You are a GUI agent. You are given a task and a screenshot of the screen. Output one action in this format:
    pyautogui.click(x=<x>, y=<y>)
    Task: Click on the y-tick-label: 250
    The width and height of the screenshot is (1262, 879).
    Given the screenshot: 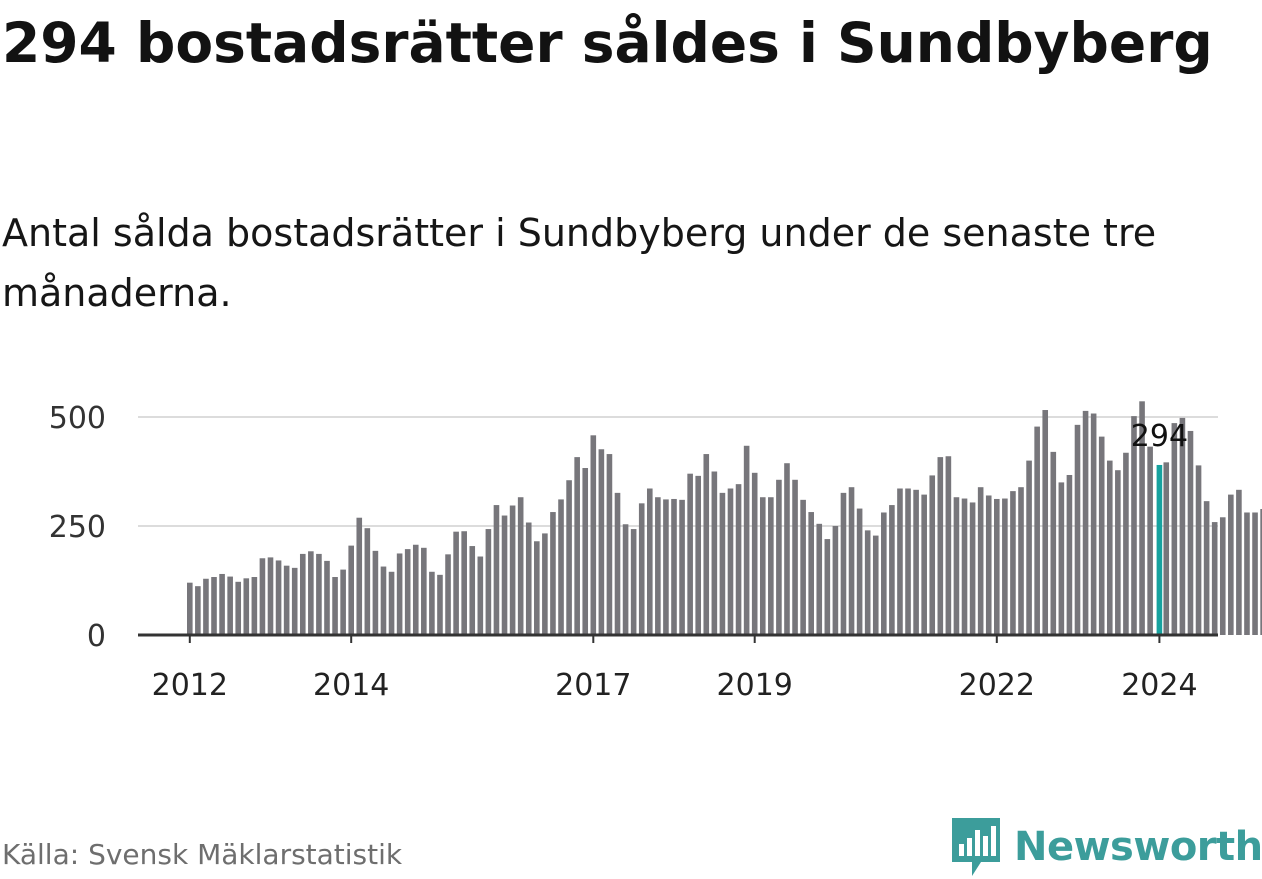 What is the action you would take?
    pyautogui.click(x=77, y=527)
    